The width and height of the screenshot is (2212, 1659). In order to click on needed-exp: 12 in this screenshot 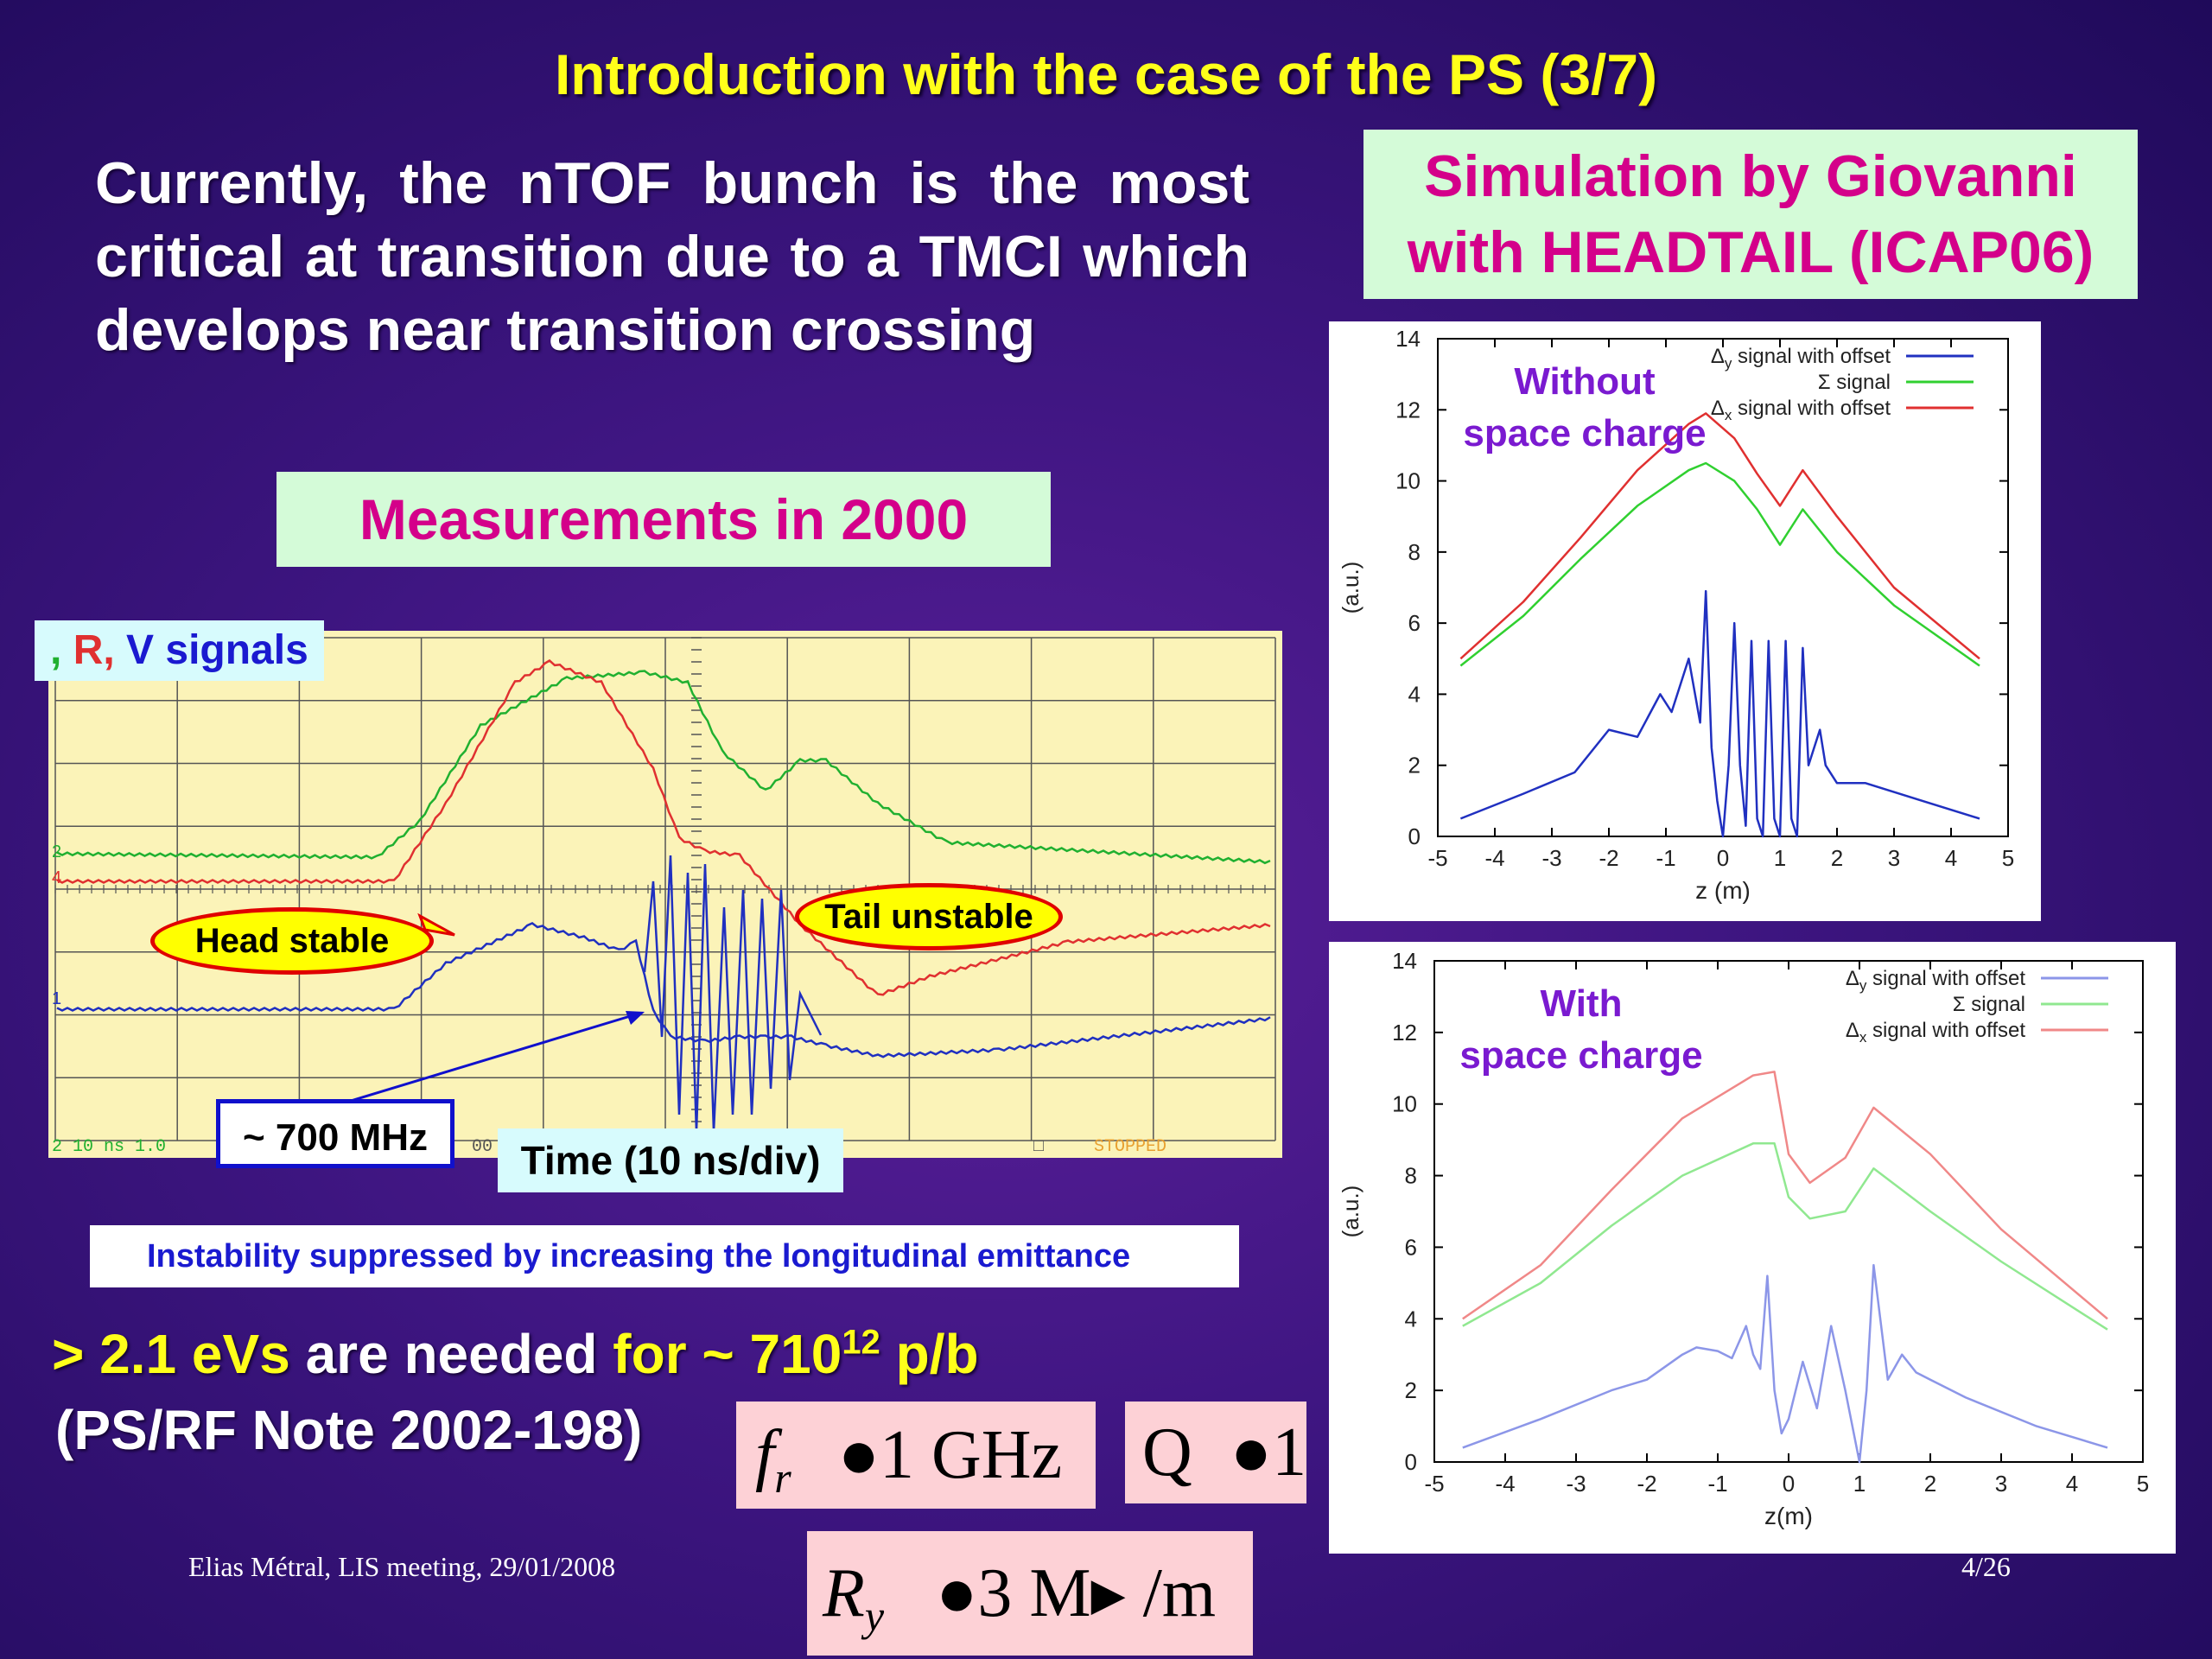, I will do `click(861, 1342)`.